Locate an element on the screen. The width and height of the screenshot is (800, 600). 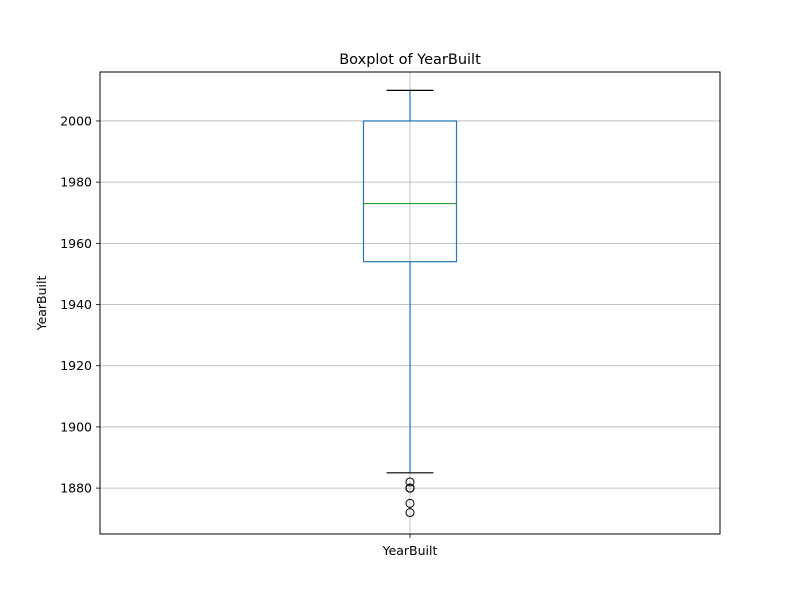
y-tick-label: 1880 is located at coordinates (76, 488).